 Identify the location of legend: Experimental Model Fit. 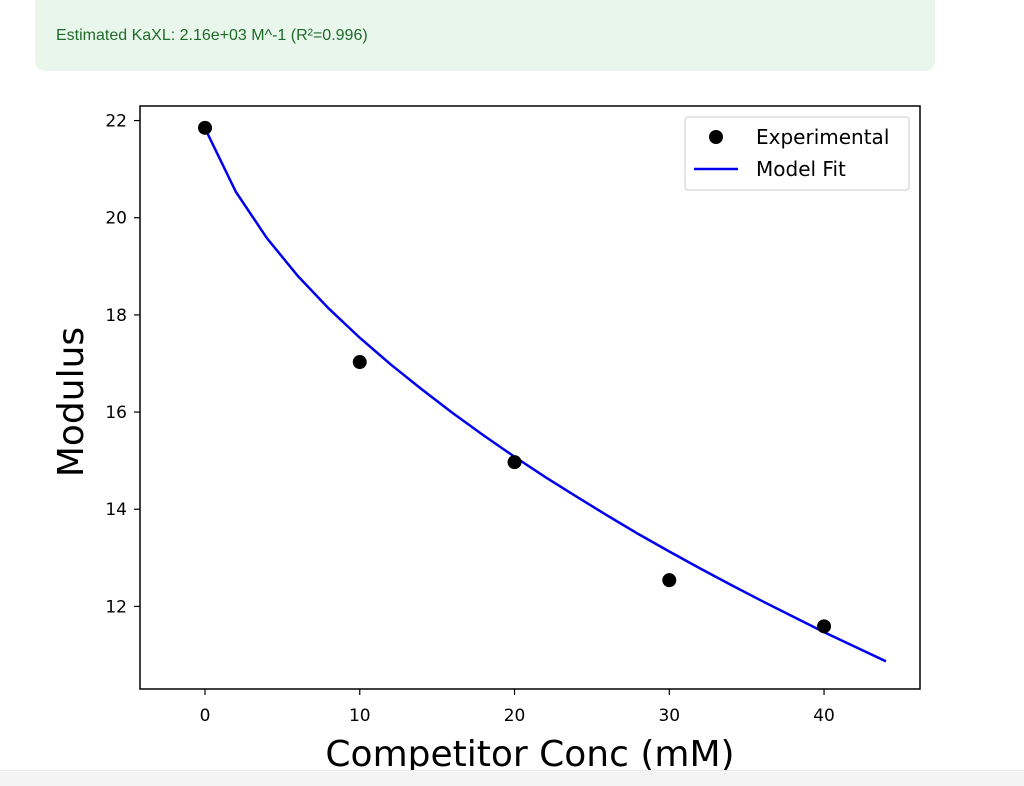
(797, 153).